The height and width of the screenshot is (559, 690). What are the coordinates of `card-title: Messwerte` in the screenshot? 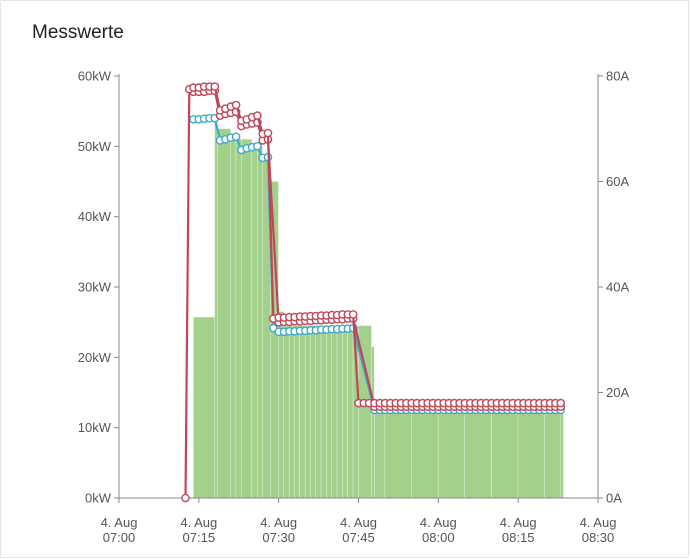 It's located at (78, 32).